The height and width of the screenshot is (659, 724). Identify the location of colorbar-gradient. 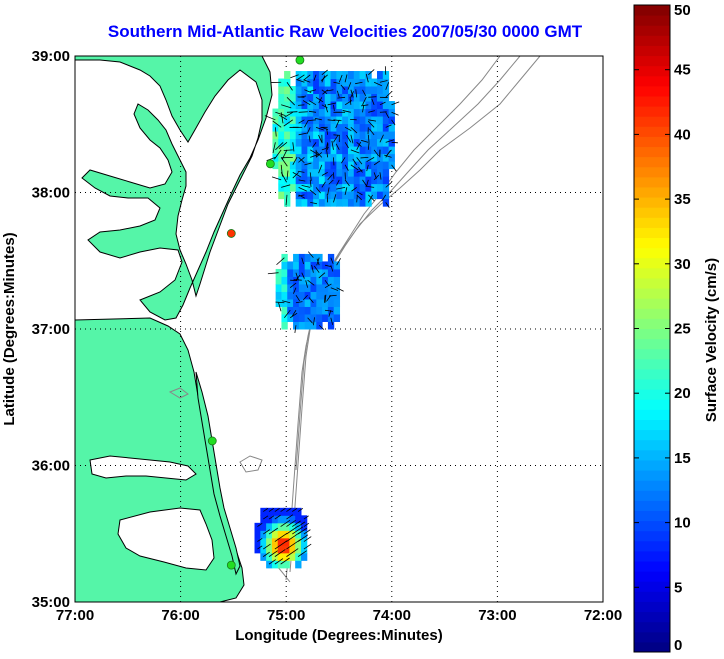
(652, 329).